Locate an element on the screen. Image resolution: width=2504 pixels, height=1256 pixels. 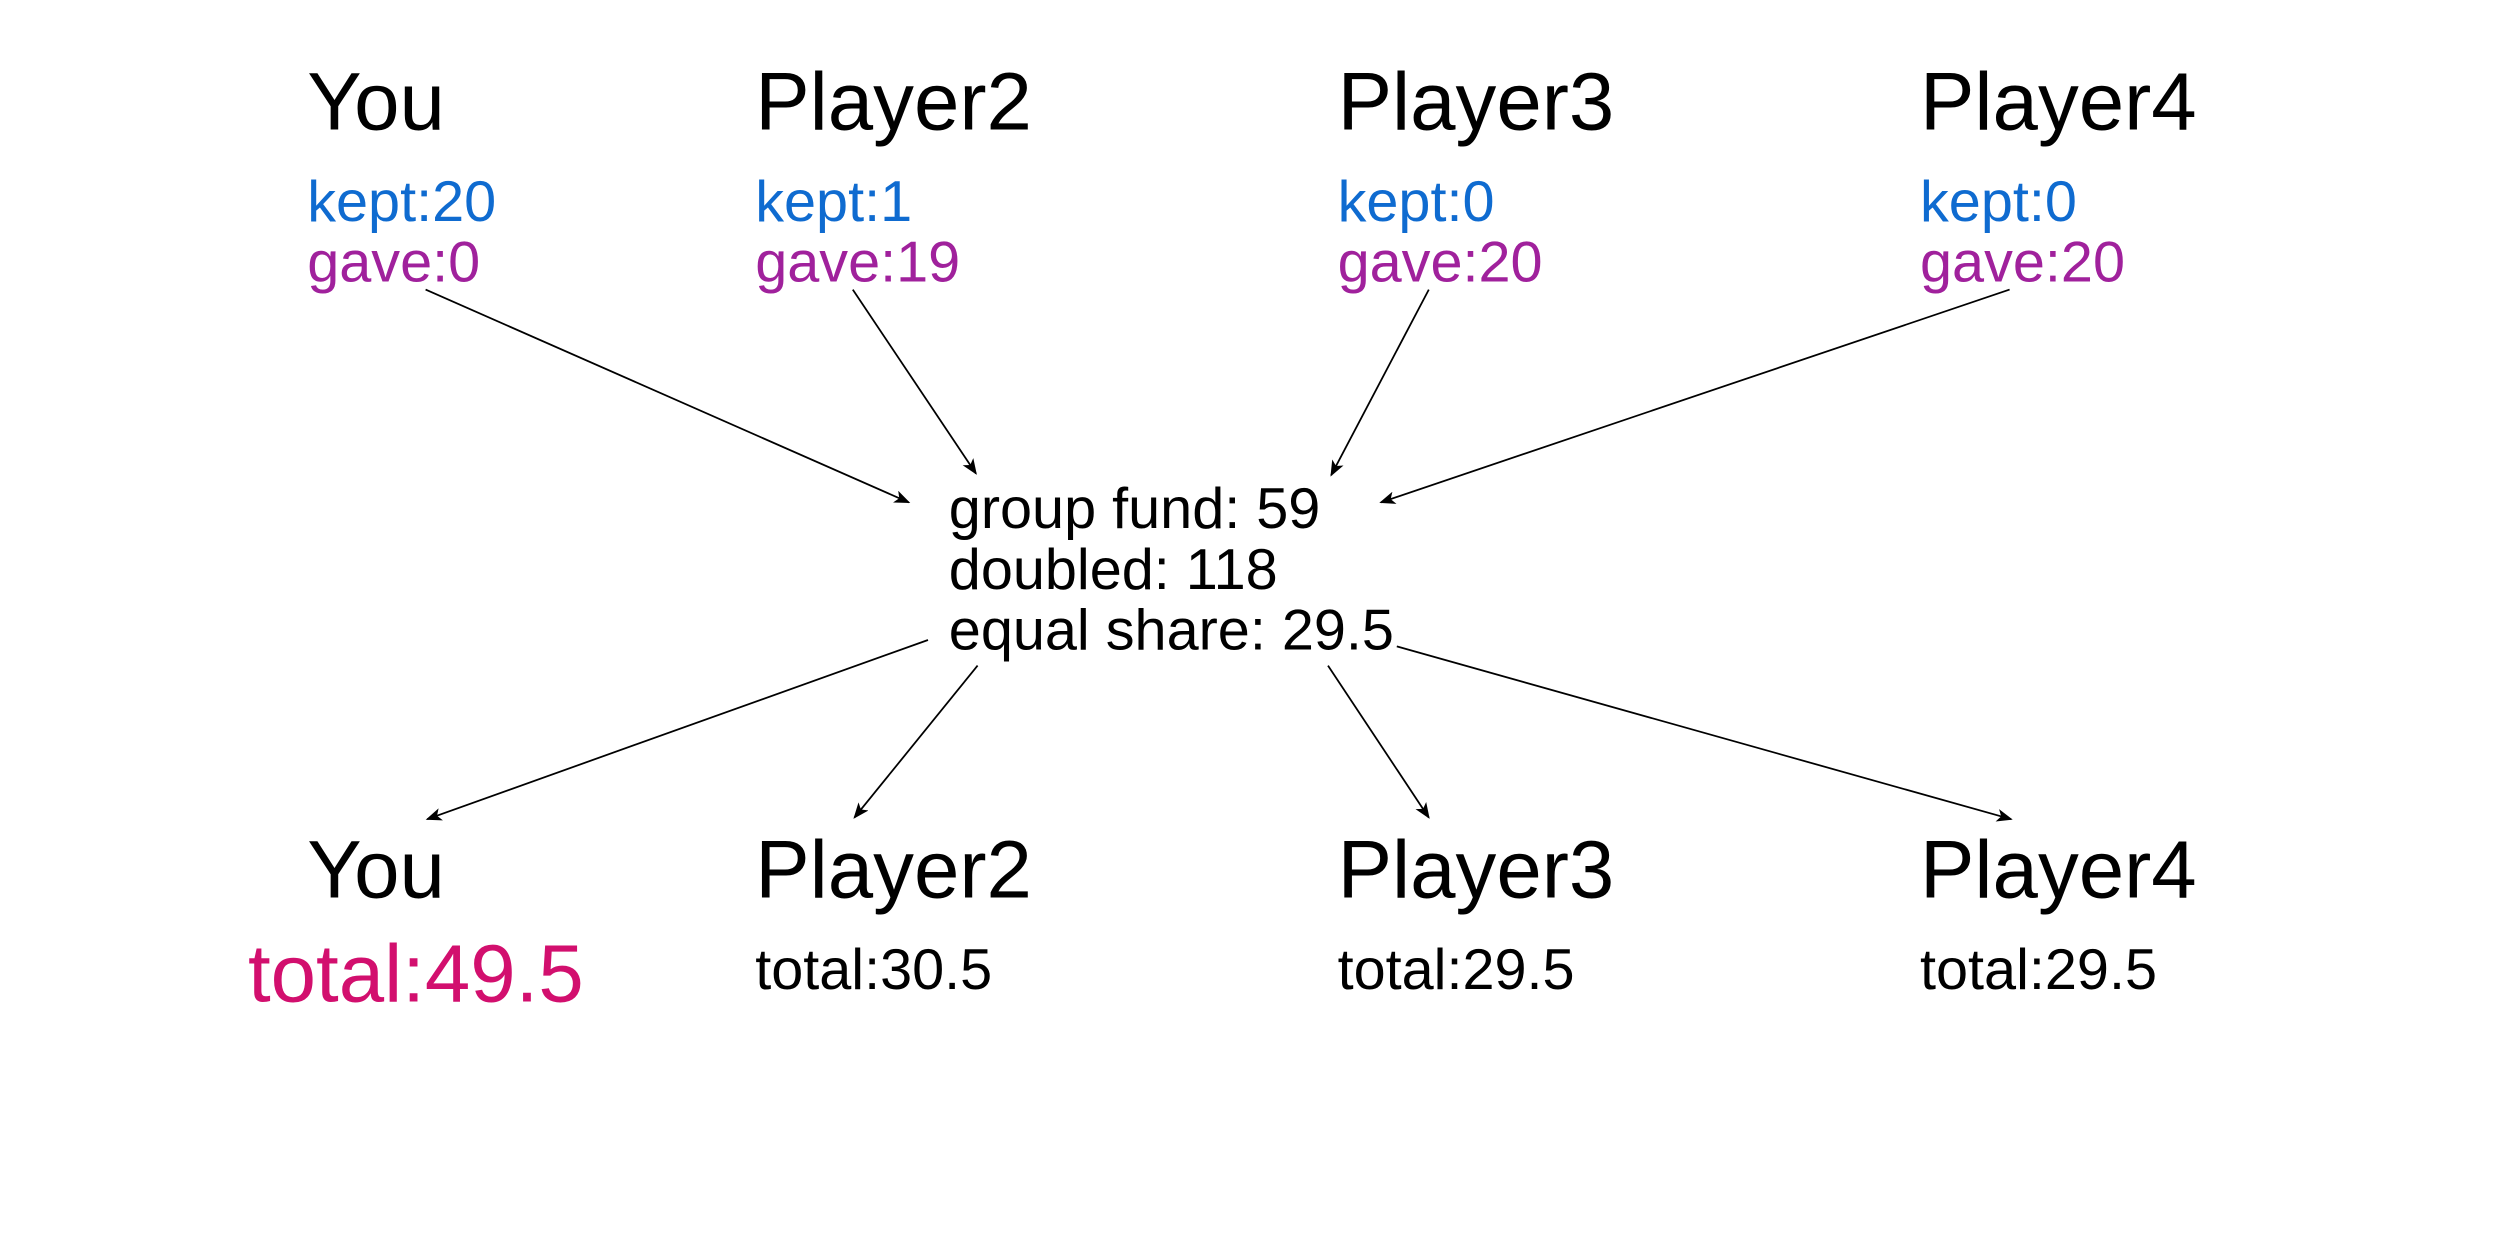
gave-amount-player4: gave:20 is located at coordinates (2022, 261).